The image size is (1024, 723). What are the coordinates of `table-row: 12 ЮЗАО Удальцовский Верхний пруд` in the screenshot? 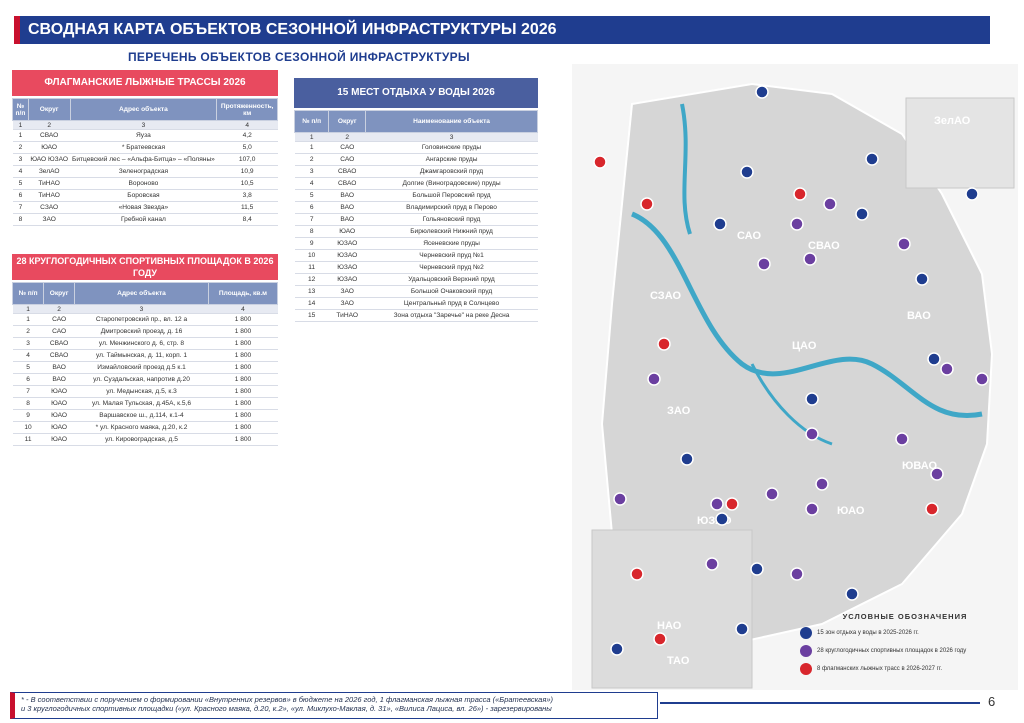 It's located at (416, 279).